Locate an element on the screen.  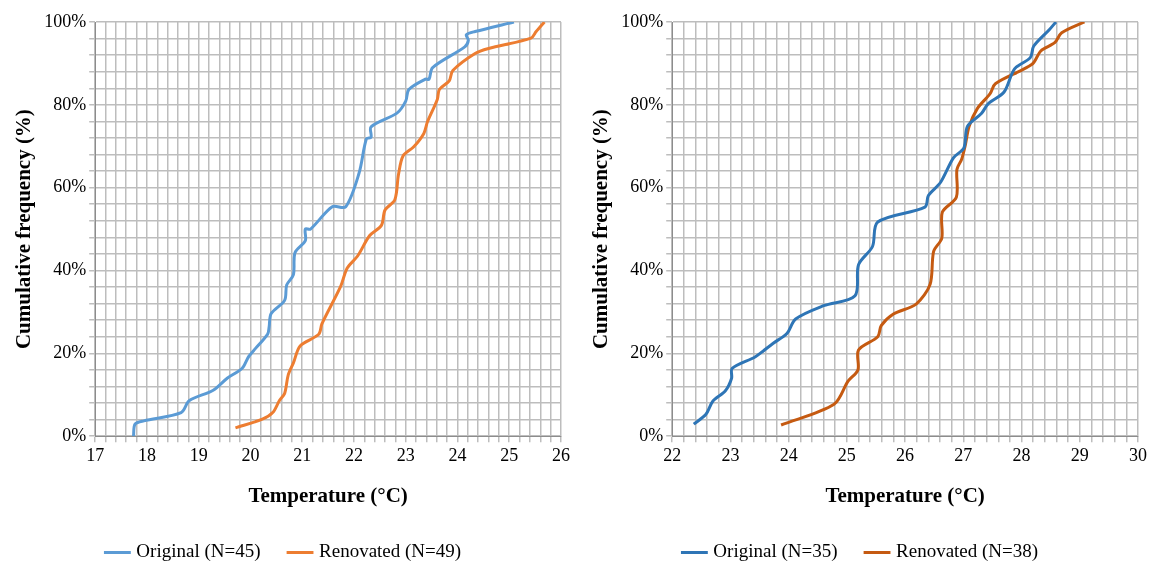
x-tick-label: 30 is located at coordinates (1138, 454).